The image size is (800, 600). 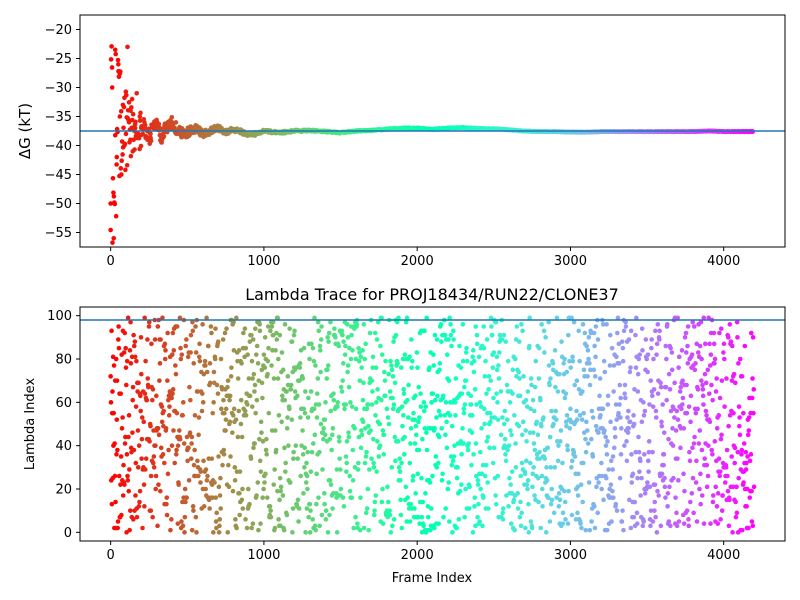 I want to click on bottom-chart-title: Lambda Trace for PROJ18434/RUN22/CLONE37, so click(x=432, y=294).